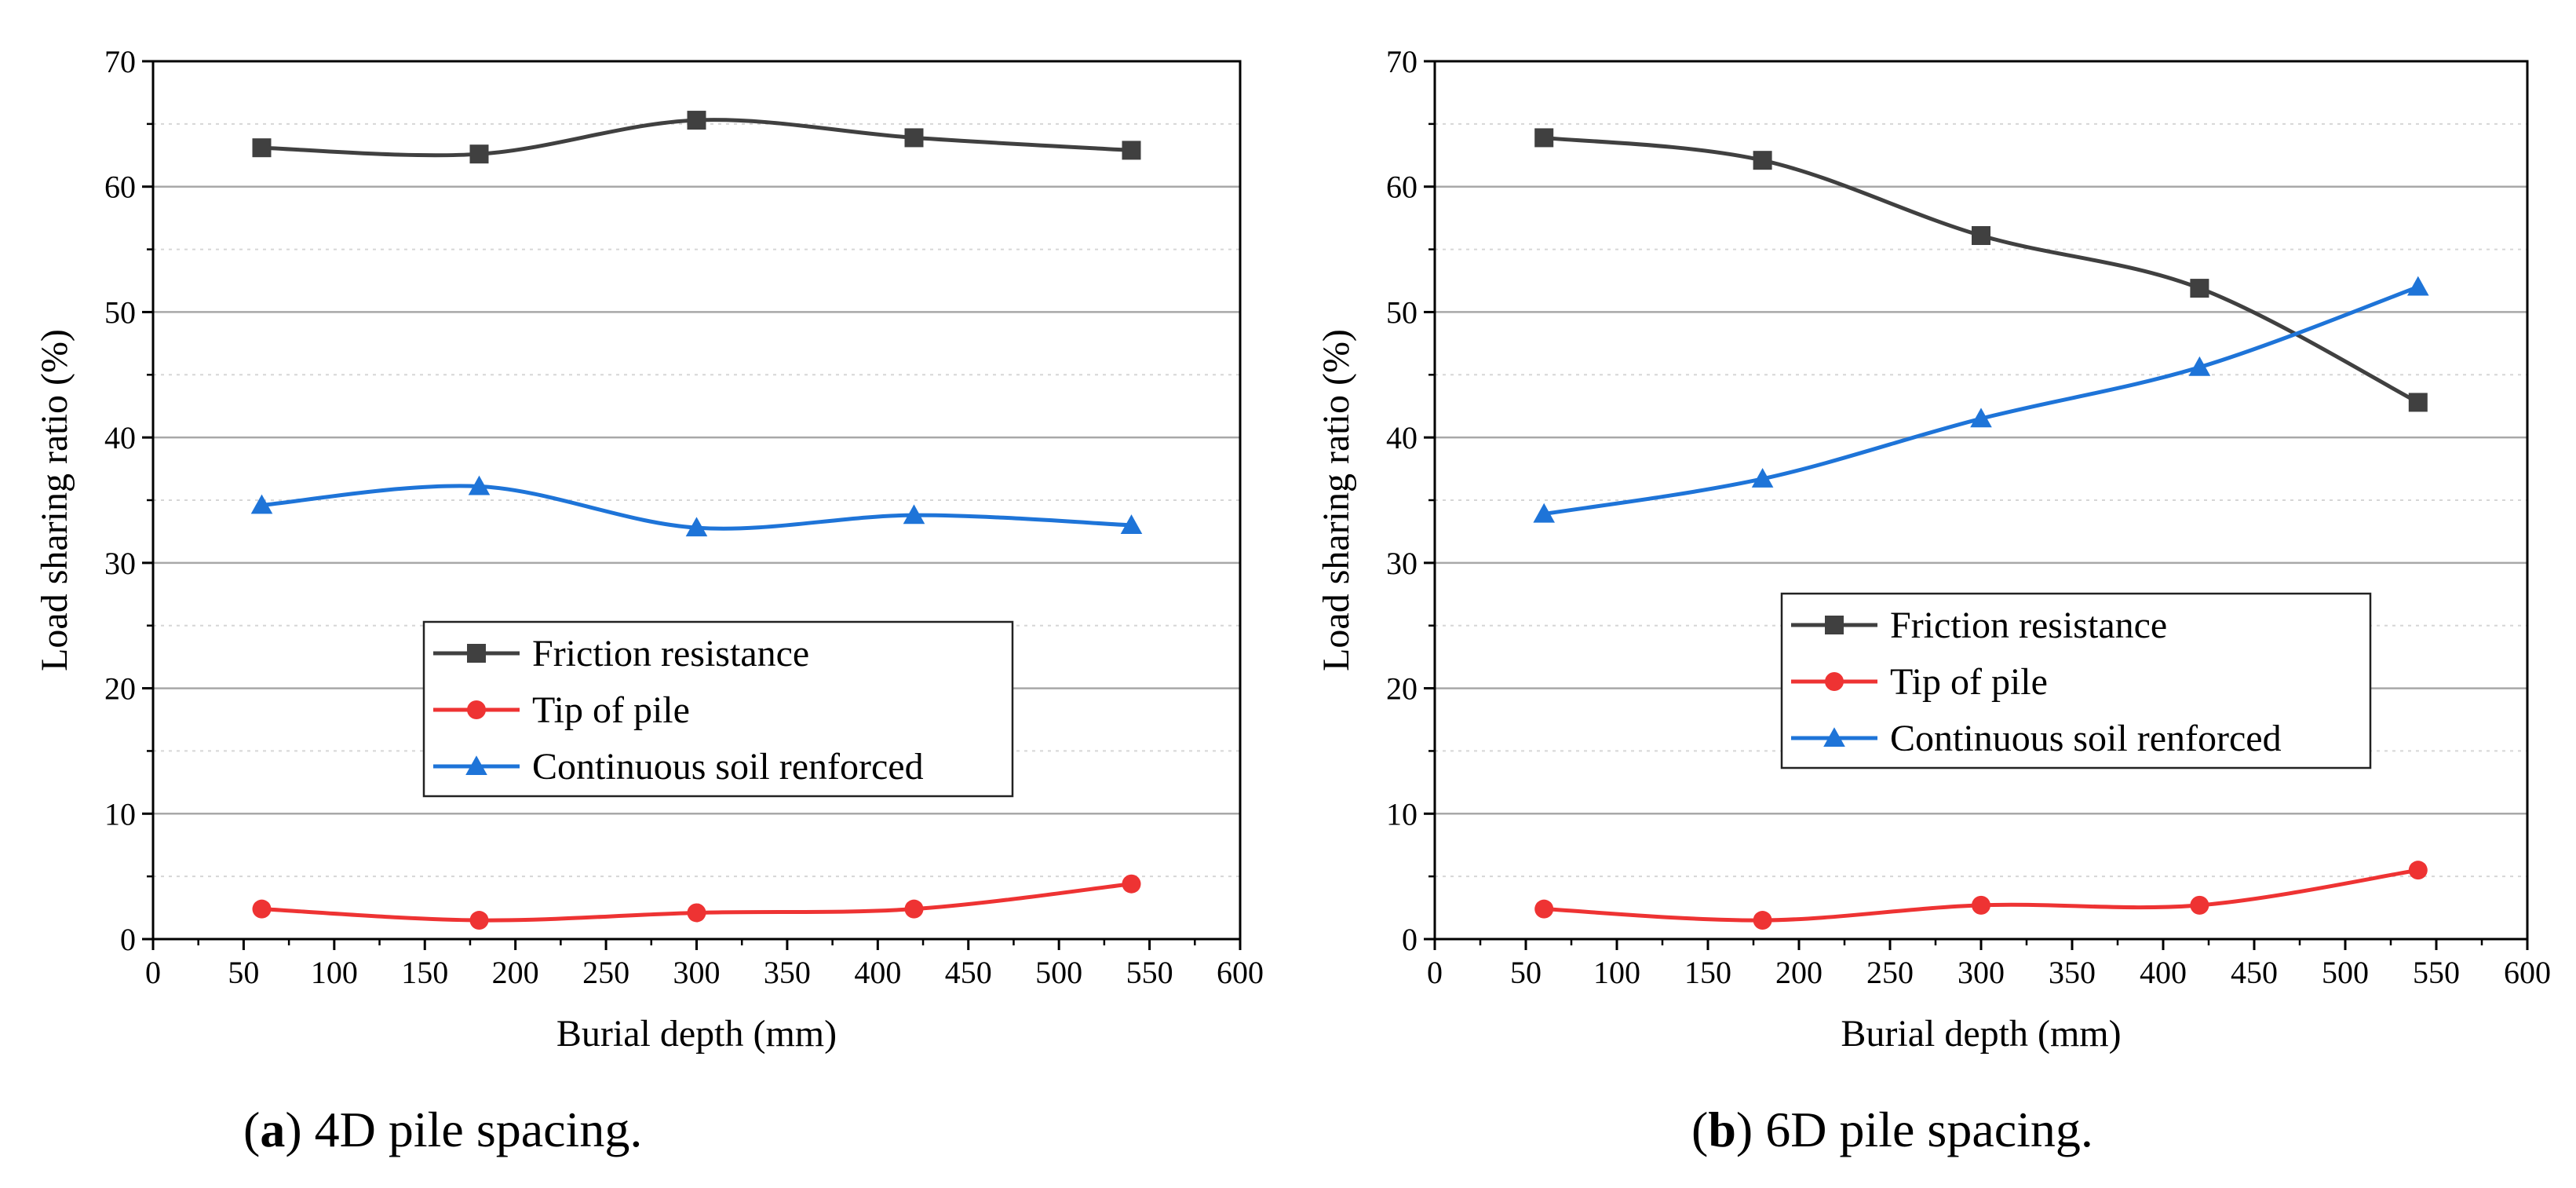 The height and width of the screenshot is (1188, 2576). What do you see at coordinates (1981, 401) in the screenshot?
I see `series-line-continuous-soil-renforced` at bounding box center [1981, 401].